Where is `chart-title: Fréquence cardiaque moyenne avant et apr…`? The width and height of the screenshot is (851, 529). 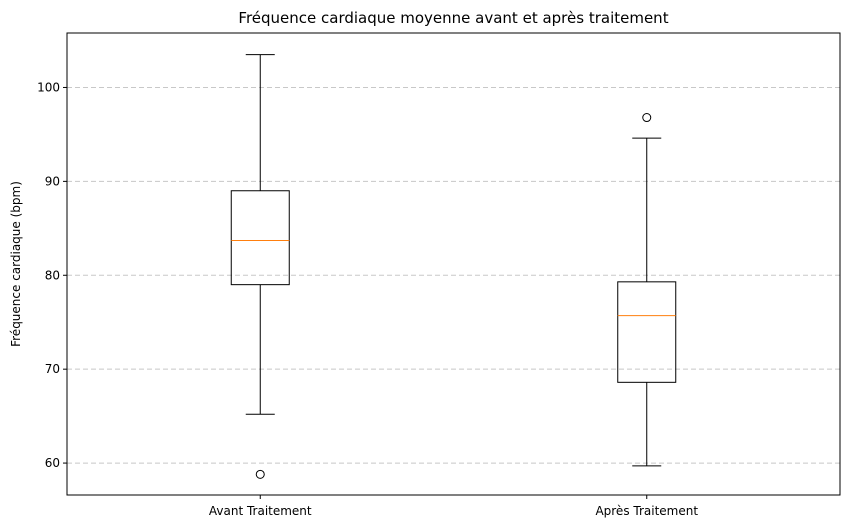
chart-title: Fréquence cardiaque moyenne avant et apr… is located at coordinates (453, 18).